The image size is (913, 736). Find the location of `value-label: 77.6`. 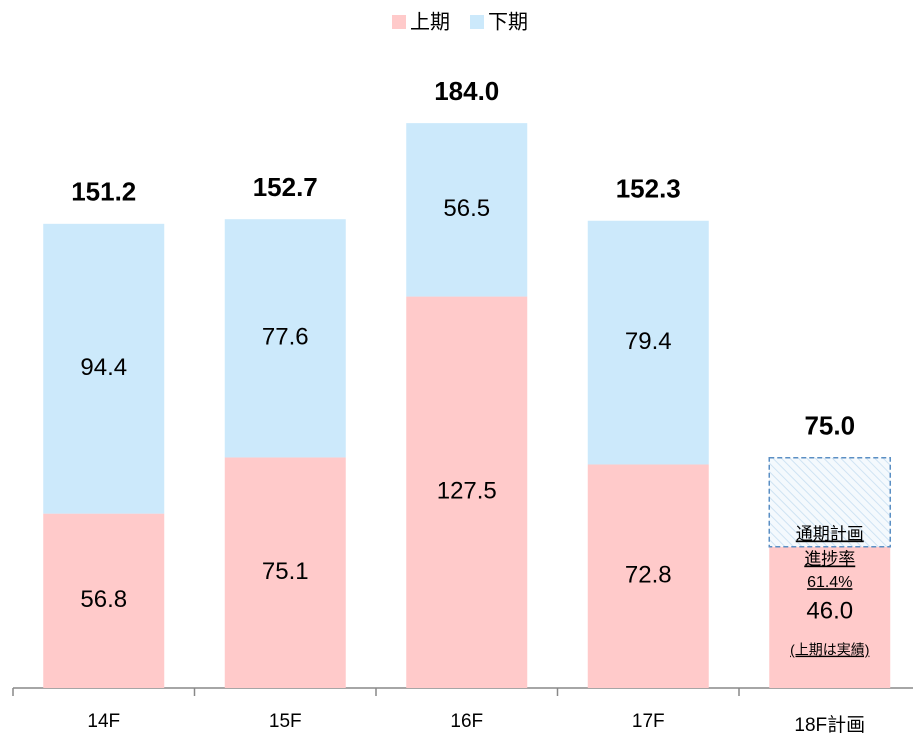

value-label: 77.6 is located at coordinates (285, 337).